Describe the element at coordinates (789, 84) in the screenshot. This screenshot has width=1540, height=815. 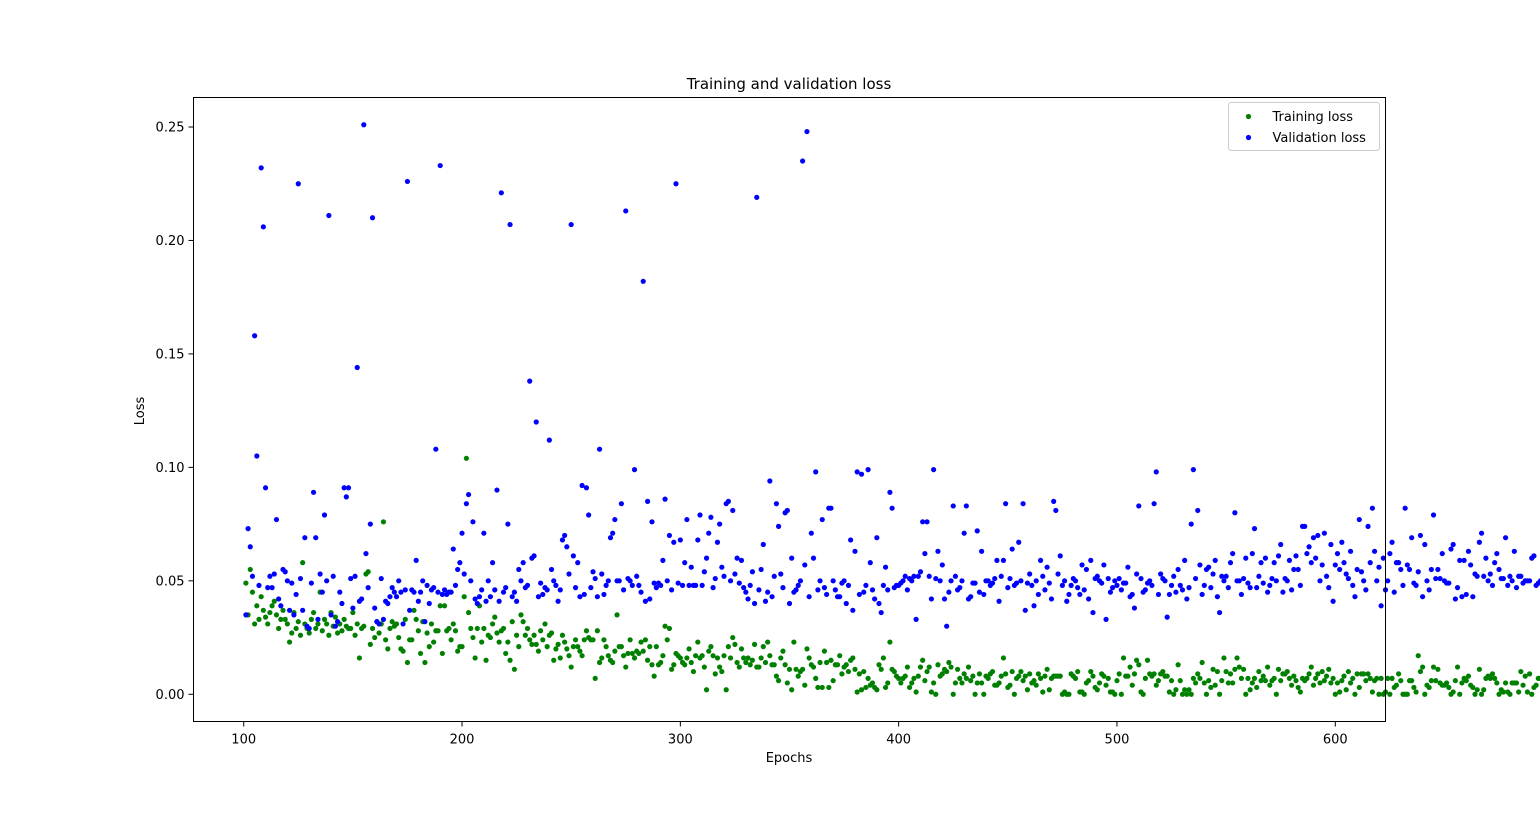
I see `chart-title: Training and validation loss` at that location.